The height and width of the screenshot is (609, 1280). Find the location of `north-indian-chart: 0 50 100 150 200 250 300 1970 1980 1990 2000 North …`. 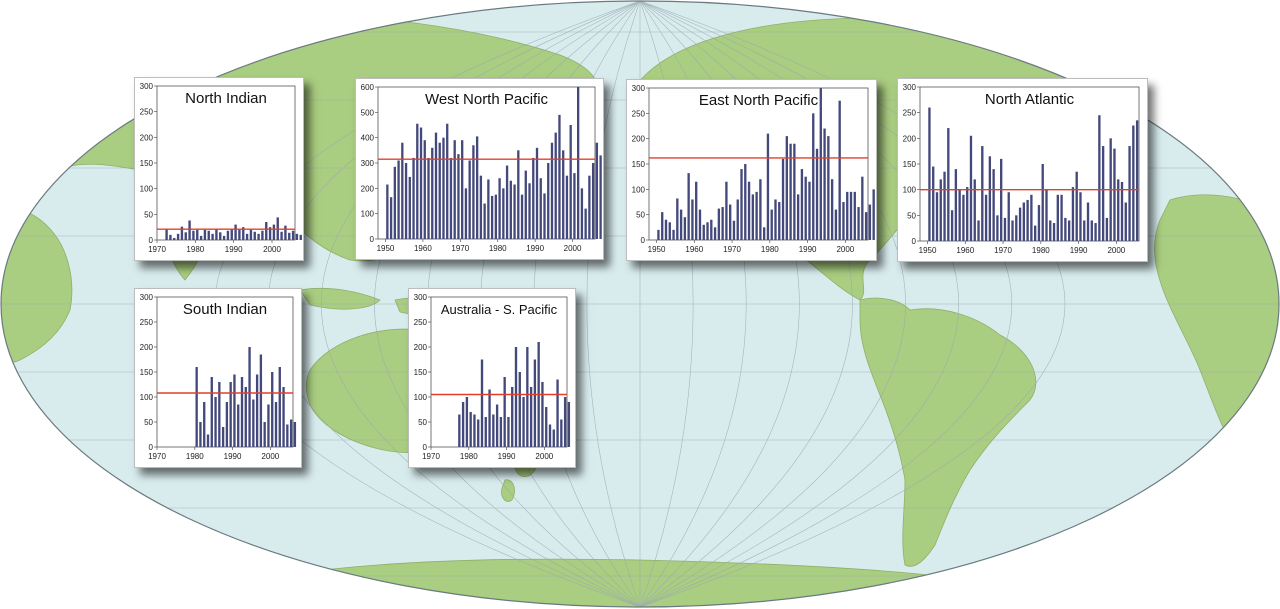

north-indian-chart: 0 50 100 150 200 250 300 1970 1980 1990 2000 North … is located at coordinates (221, 168).